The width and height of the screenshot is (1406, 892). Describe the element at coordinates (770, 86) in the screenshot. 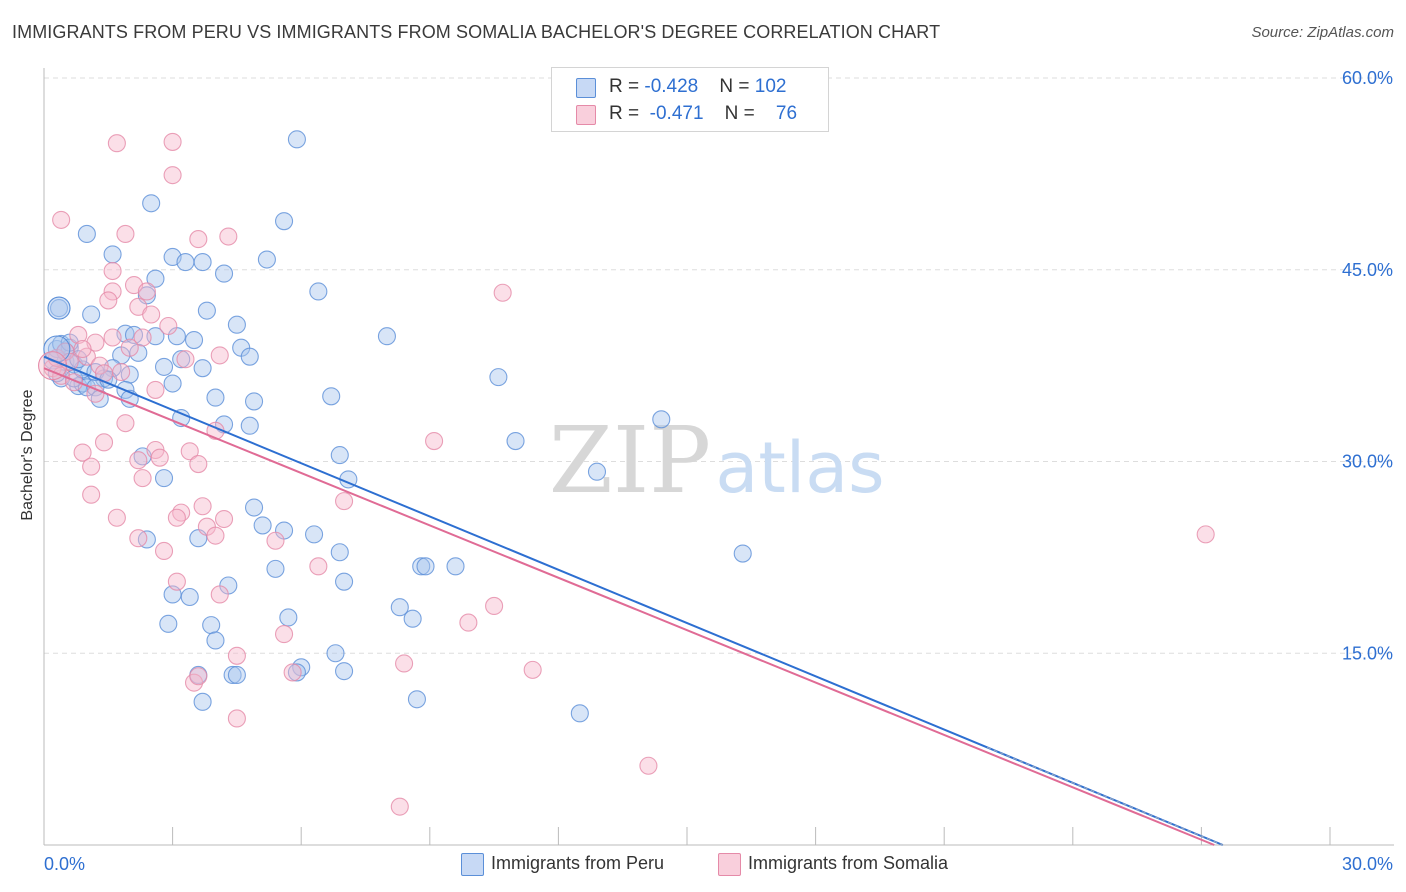

I see `n-value: 102` at that location.